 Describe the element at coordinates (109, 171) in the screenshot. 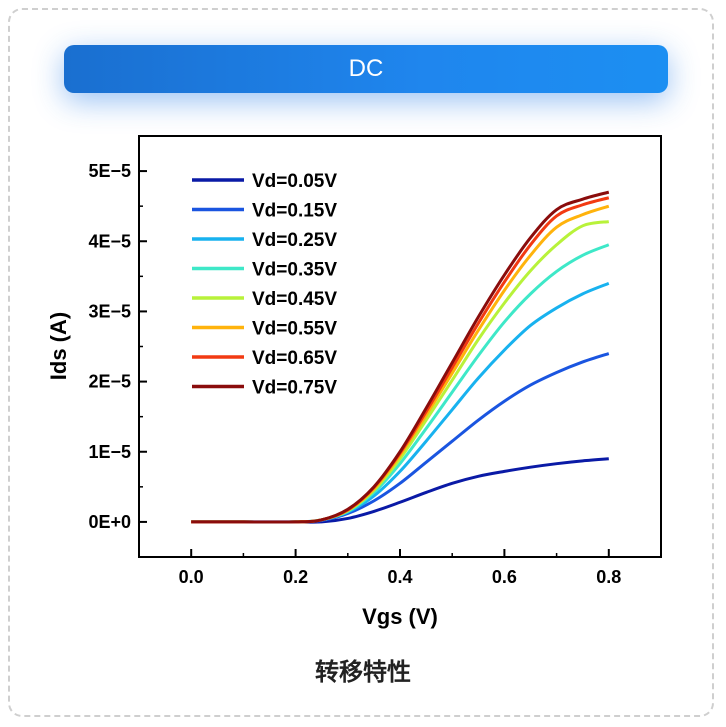

I see `y-tick-label: 5E−5` at that location.